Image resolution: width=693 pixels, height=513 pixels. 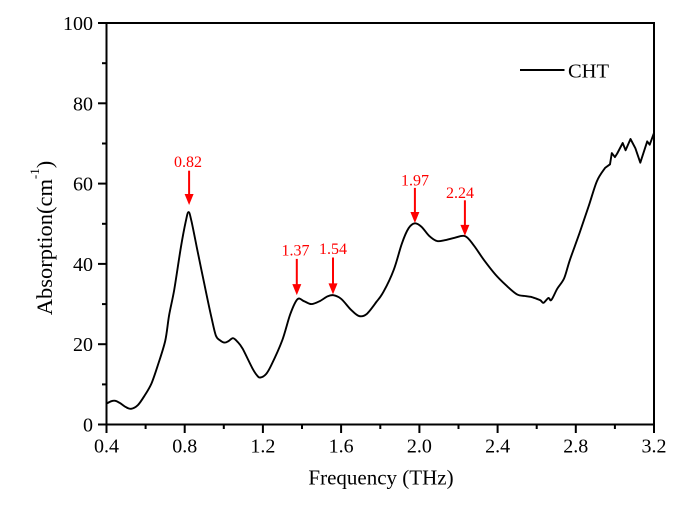 I want to click on svg-text: 20, so click(x=83, y=345).